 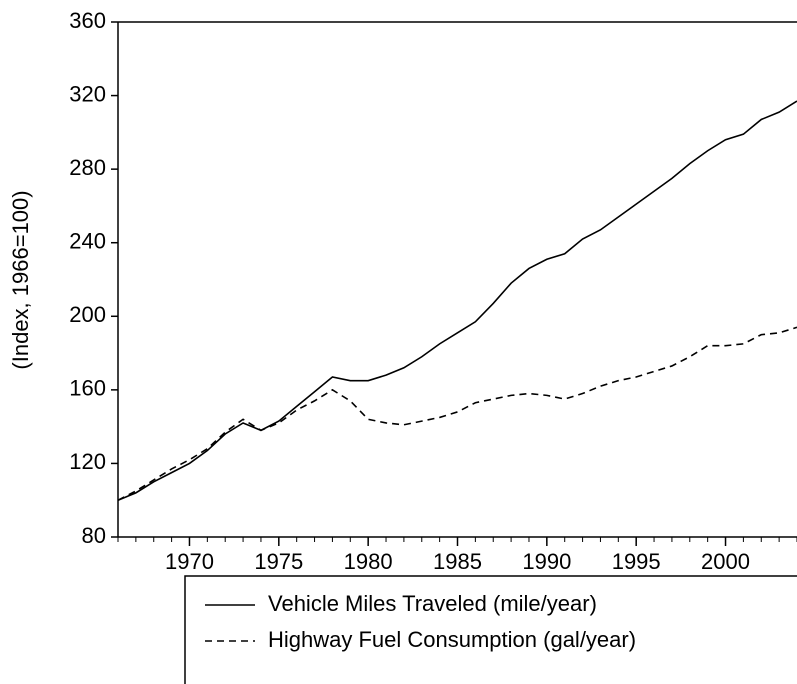 I want to click on y-tick-label: 160, so click(x=87, y=388).